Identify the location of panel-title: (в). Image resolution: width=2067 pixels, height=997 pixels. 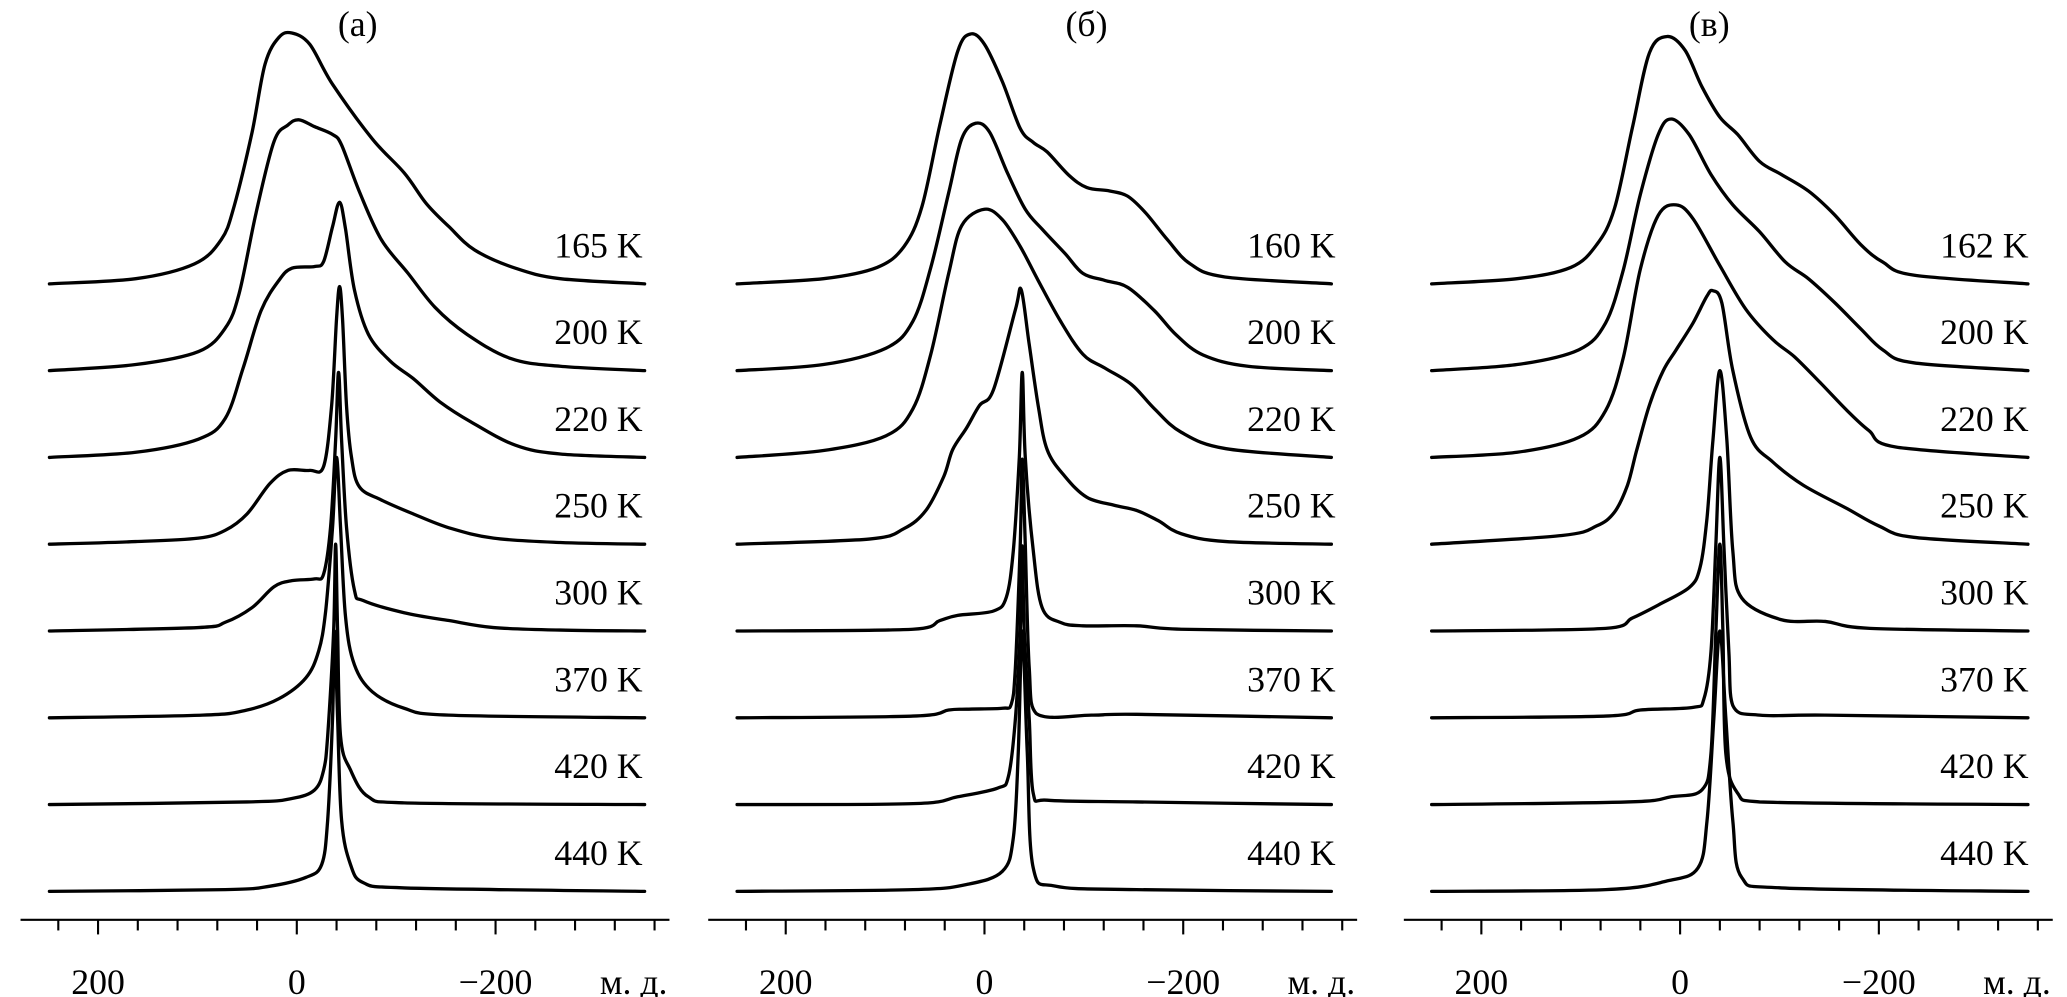
(1709, 24).